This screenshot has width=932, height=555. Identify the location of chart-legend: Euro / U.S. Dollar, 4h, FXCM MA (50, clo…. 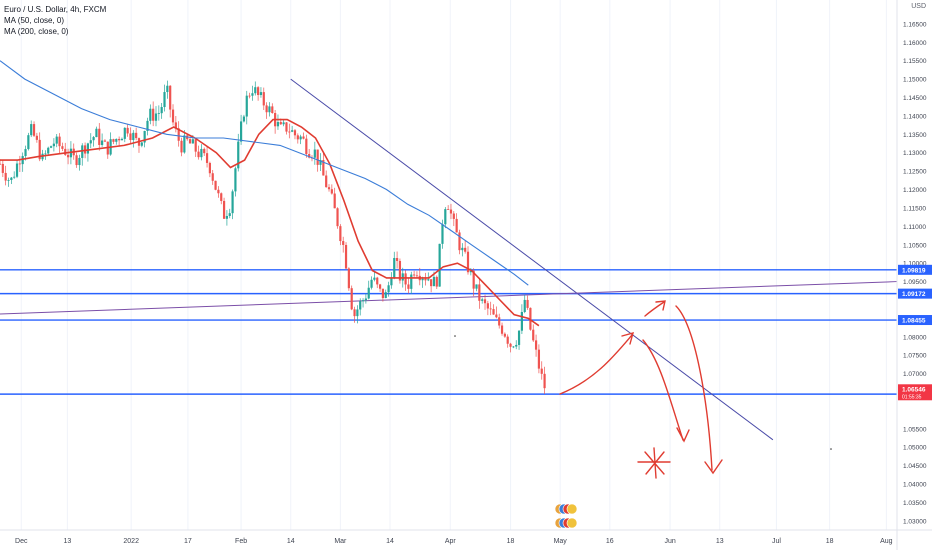
(55, 20).